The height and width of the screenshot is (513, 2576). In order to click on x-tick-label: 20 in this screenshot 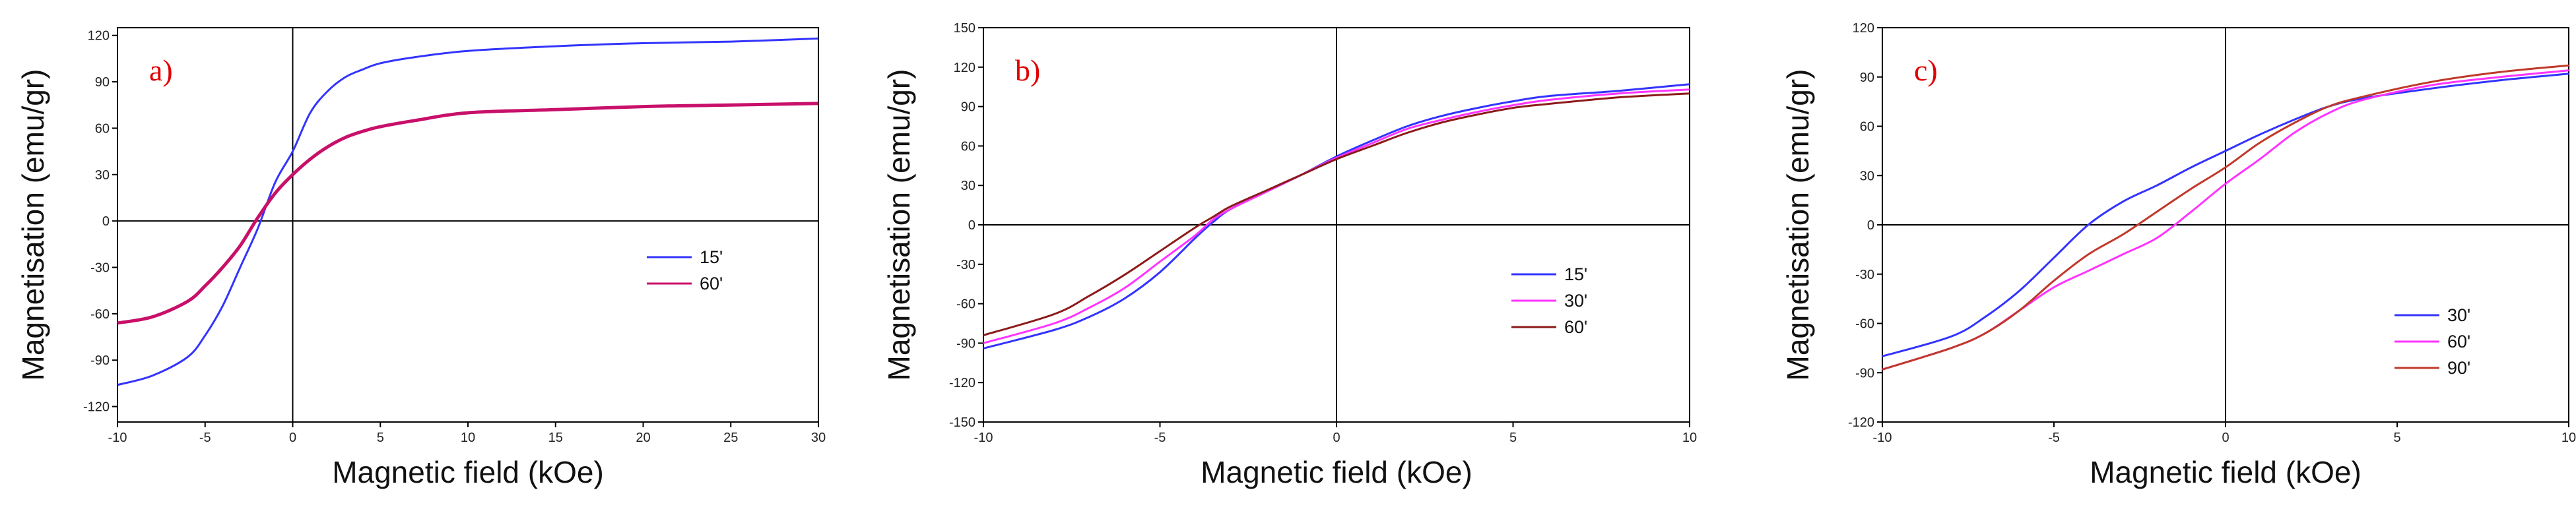, I will do `click(643, 438)`.